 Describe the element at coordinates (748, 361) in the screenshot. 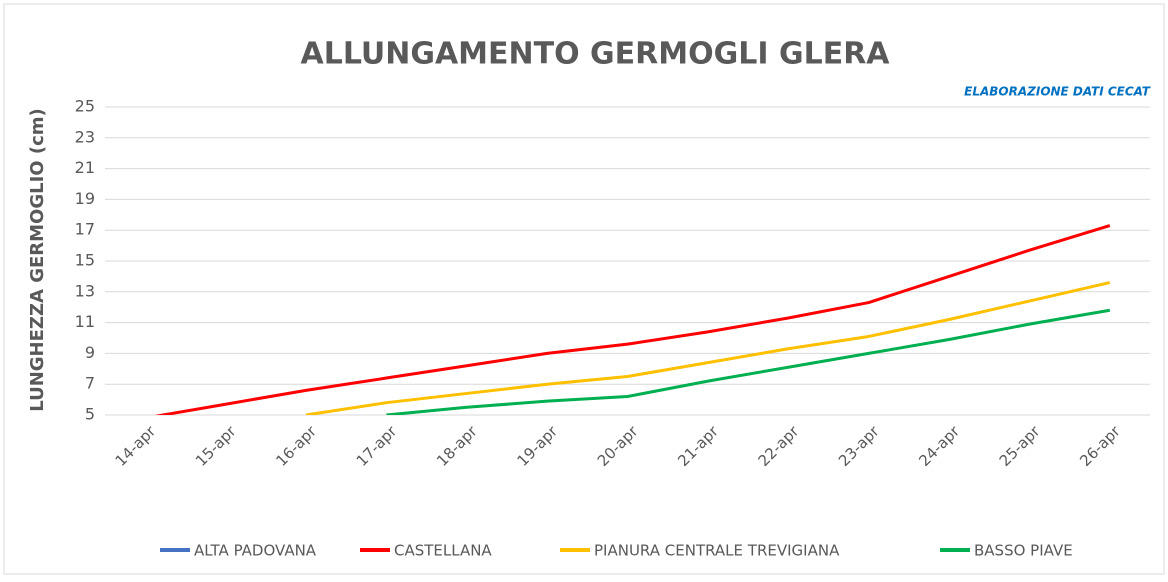

I see `series-line` at that location.